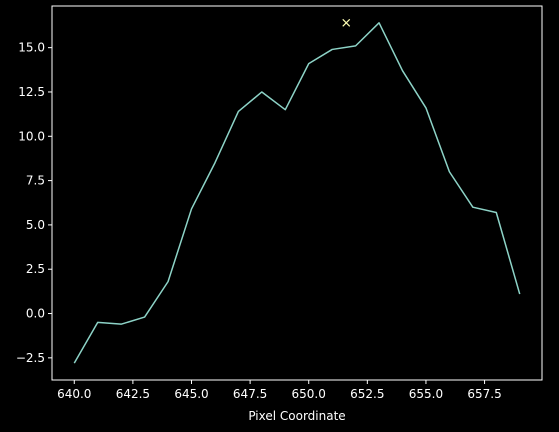 This screenshot has height=432, width=559. Describe the element at coordinates (309, 394) in the screenshot. I see `x-tick-label: 650.0` at that location.